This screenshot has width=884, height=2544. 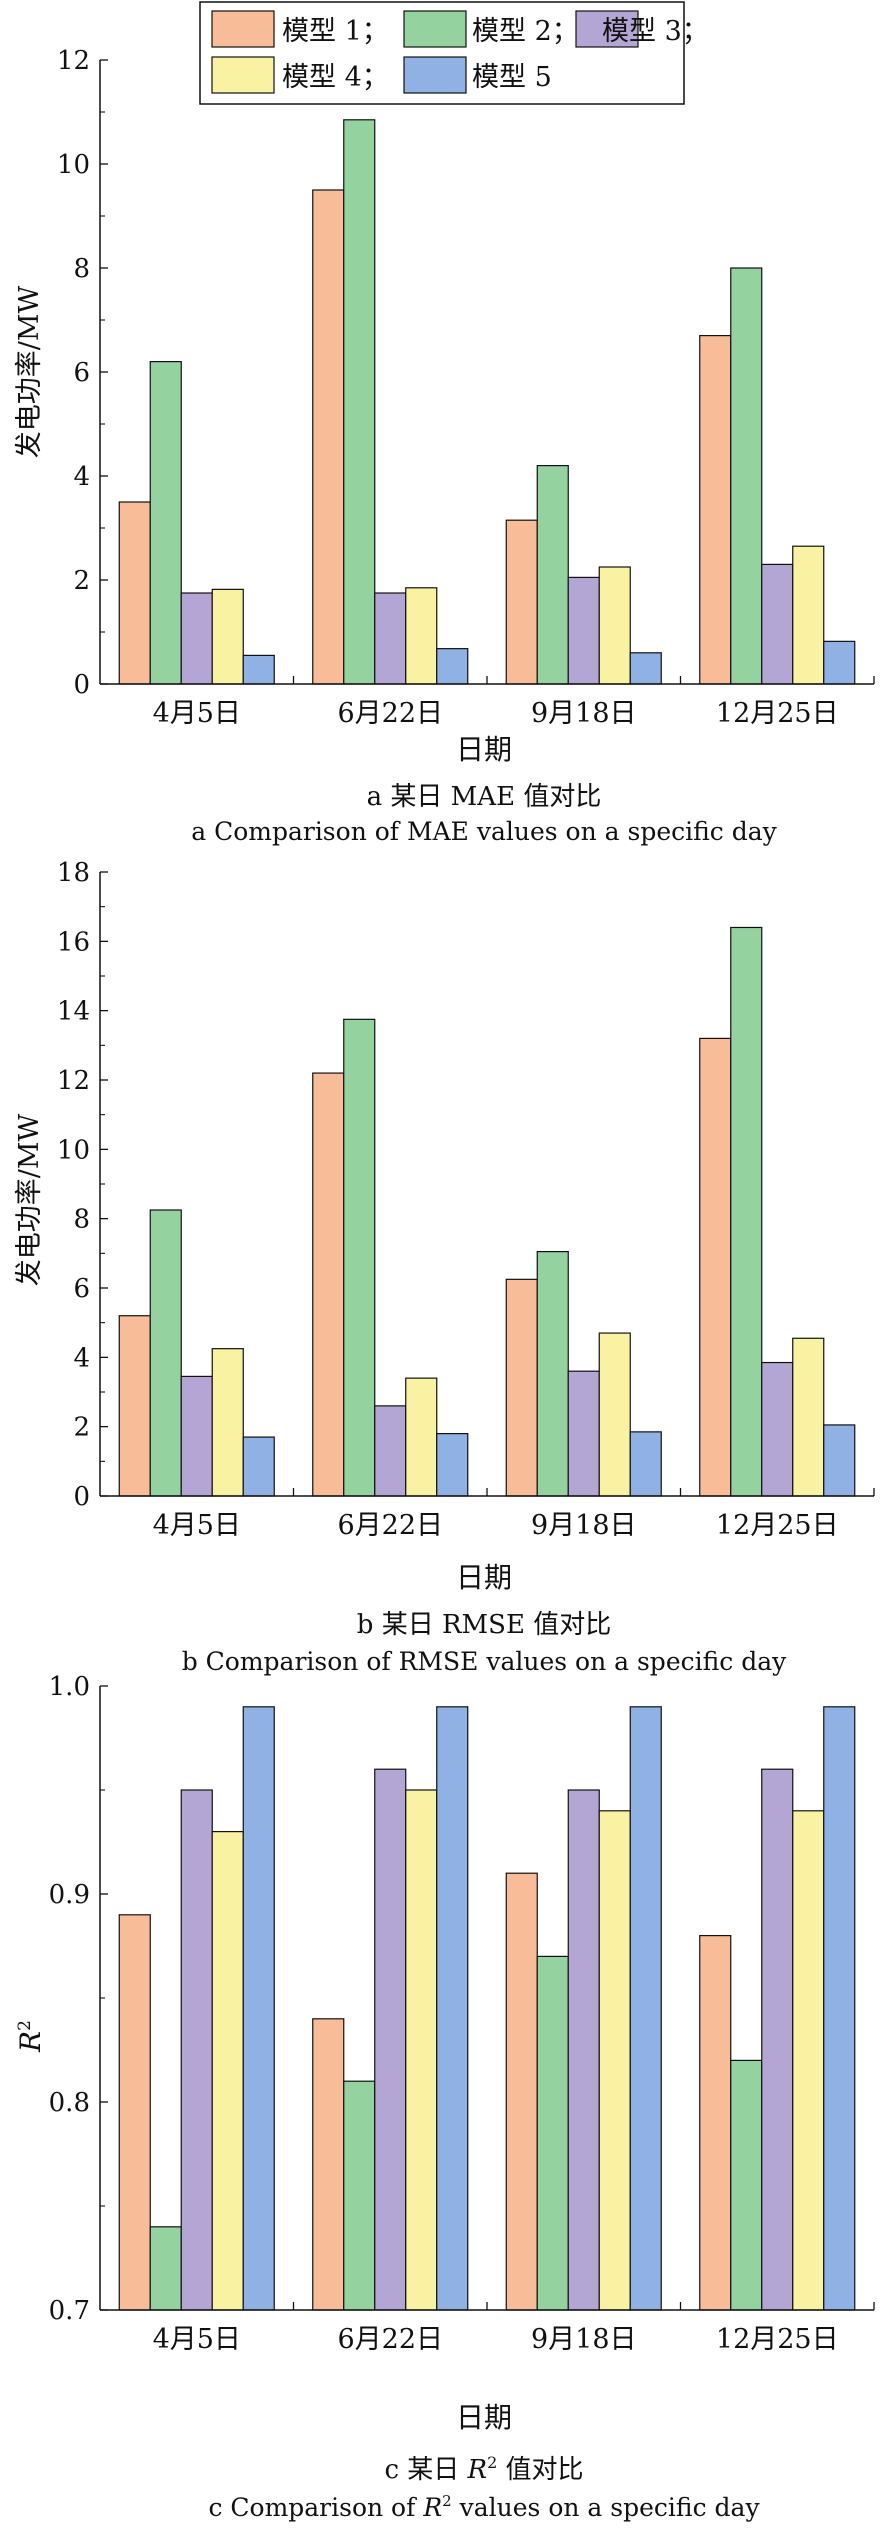 What do you see at coordinates (69, 1895) in the screenshot?
I see `chart-r2-ytick-label-3: 0.9` at bounding box center [69, 1895].